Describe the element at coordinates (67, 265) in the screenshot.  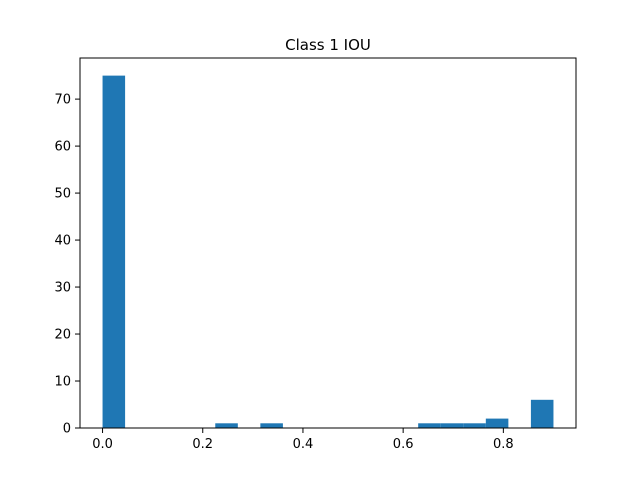
I see `y-axis: 0 10 20 30 40 50 60 70` at that location.